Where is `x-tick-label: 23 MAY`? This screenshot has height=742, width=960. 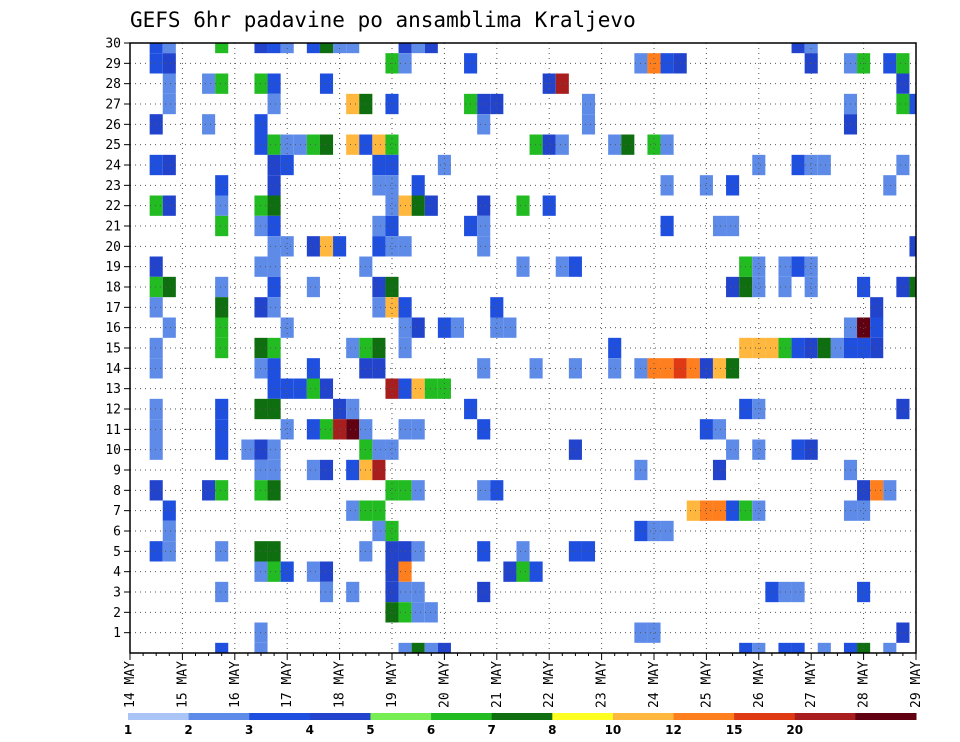
x-tick-label: 23 MAY is located at coordinates (602, 684).